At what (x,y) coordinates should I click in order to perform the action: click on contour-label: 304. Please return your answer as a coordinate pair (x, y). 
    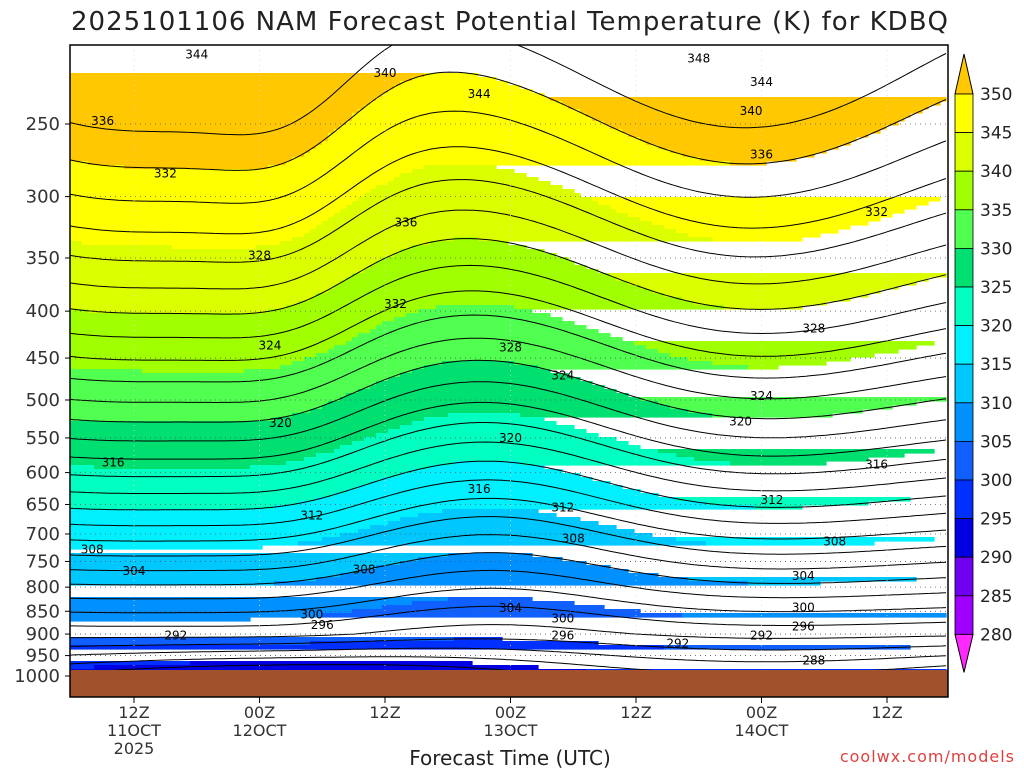
    Looking at the image, I should click on (803, 576).